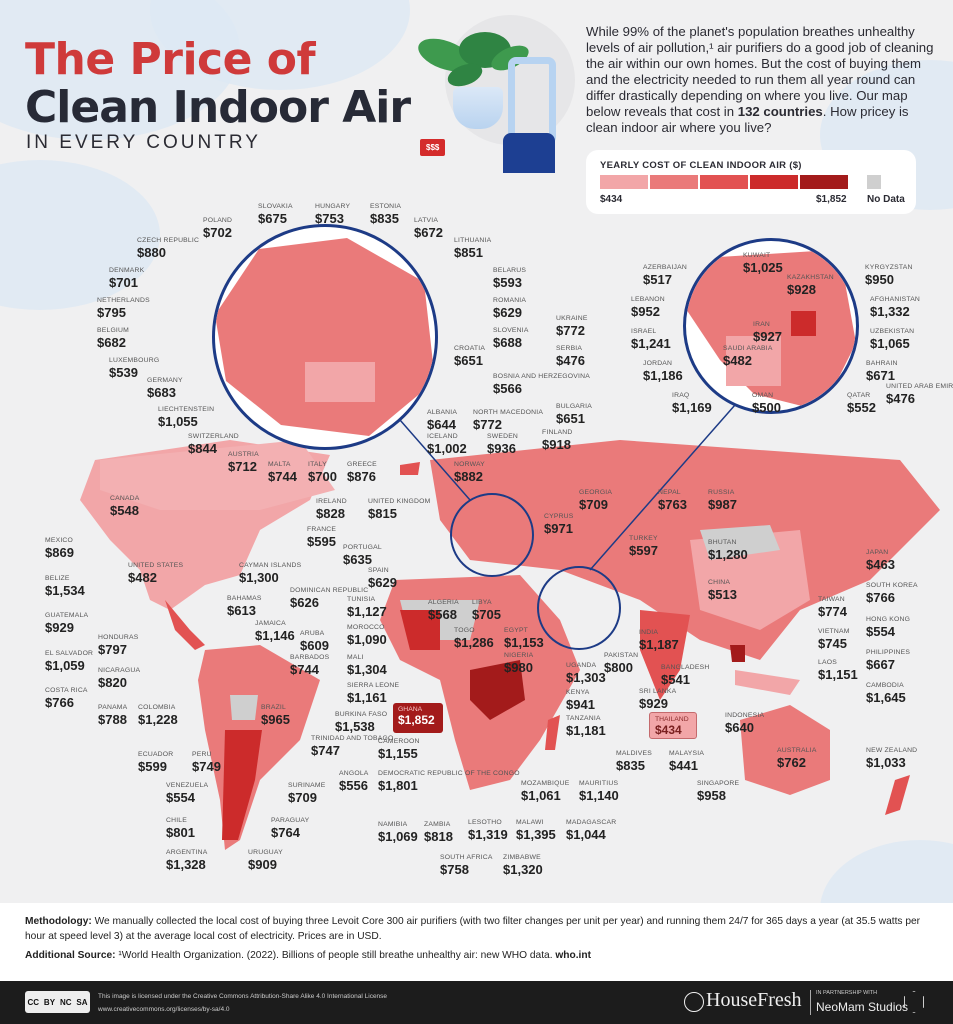 Image resolution: width=953 pixels, height=1024 pixels. I want to click on country-label: JORDAN $1,186, so click(663, 371).